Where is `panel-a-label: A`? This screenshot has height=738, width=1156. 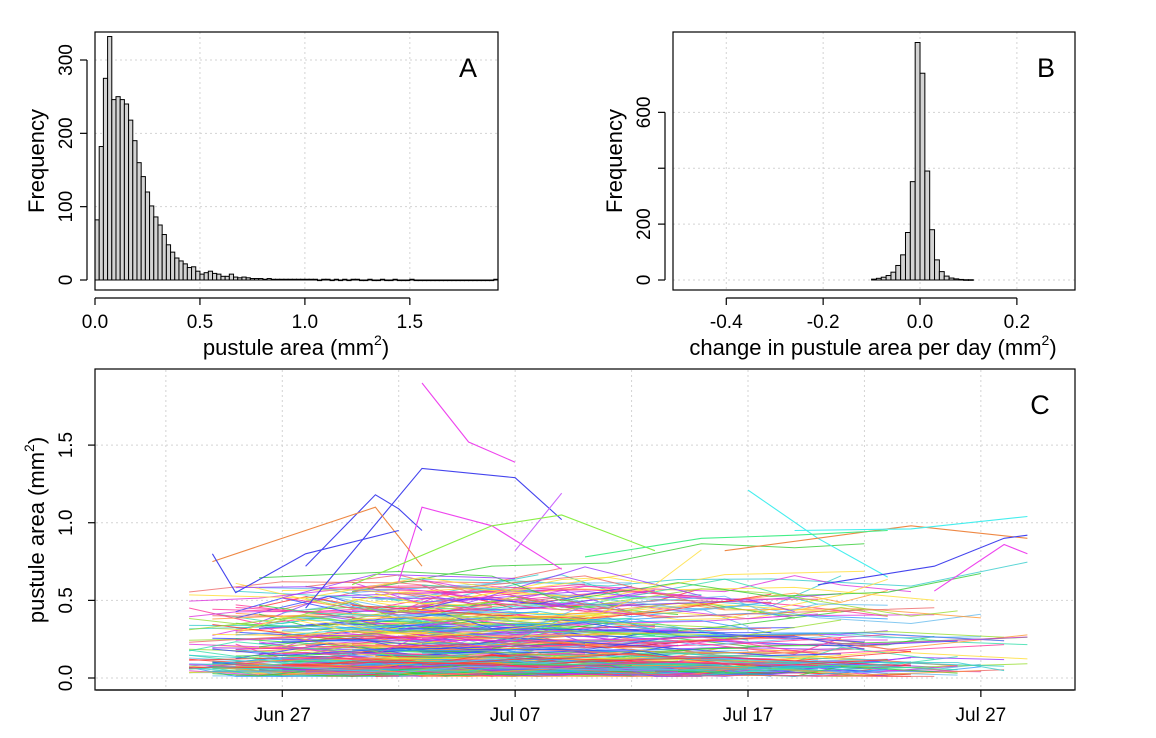 panel-a-label: A is located at coordinates (468, 68).